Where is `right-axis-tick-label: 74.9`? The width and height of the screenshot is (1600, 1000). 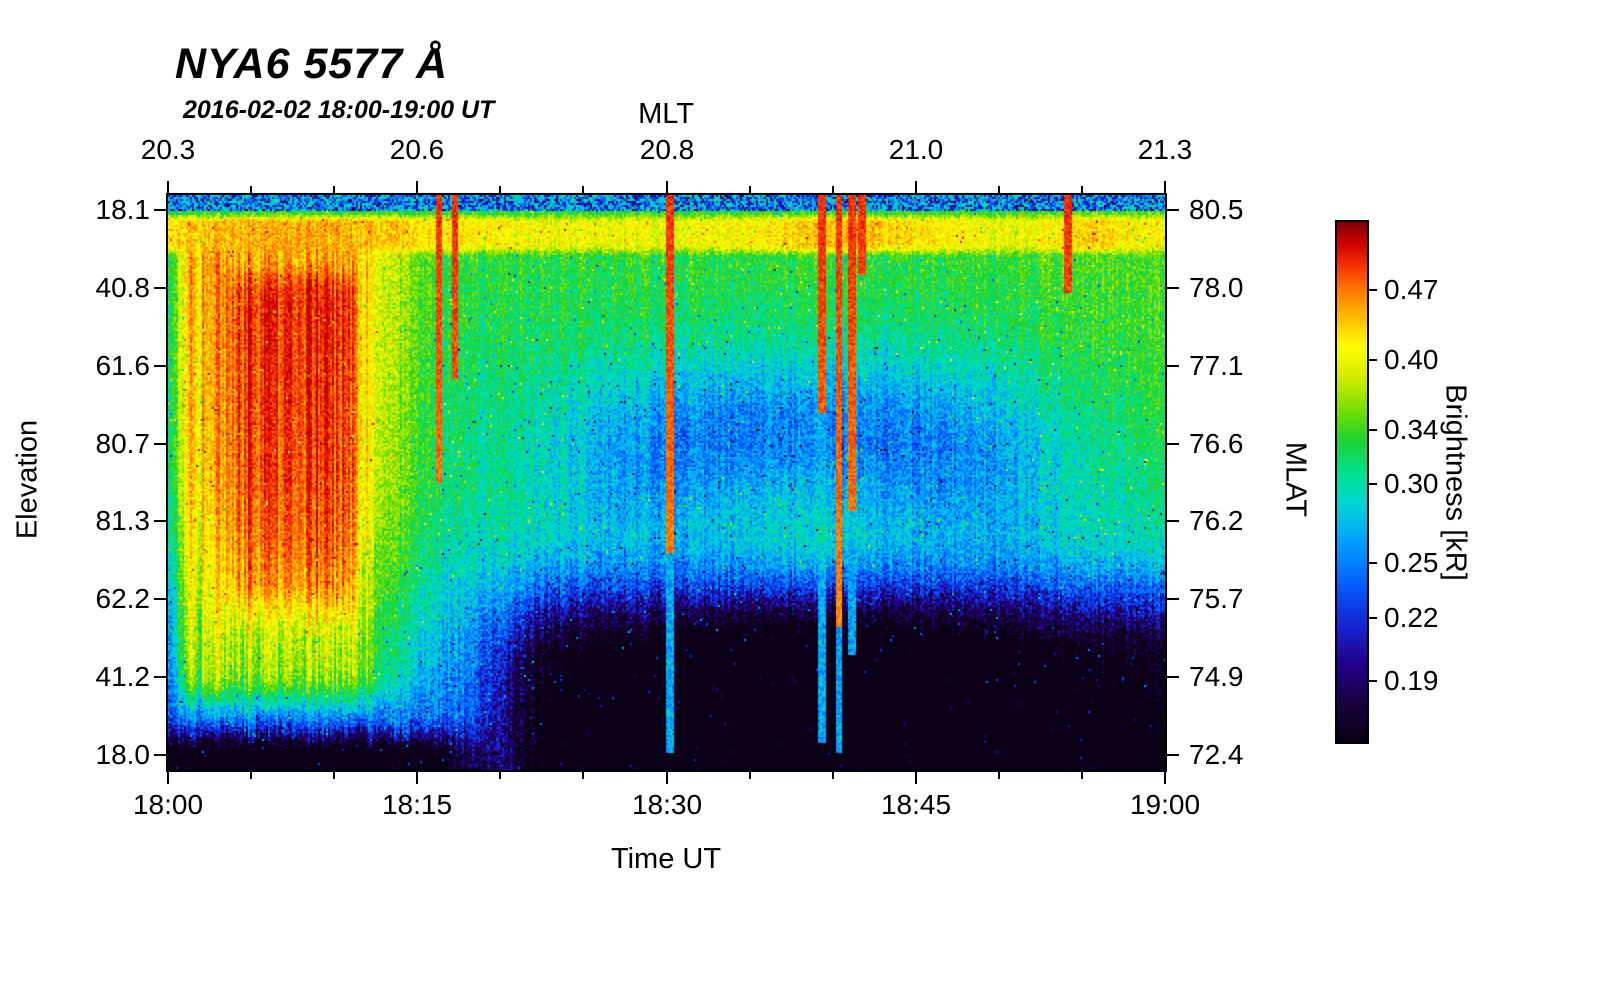
right-axis-tick-label: 74.9 is located at coordinates (1216, 676).